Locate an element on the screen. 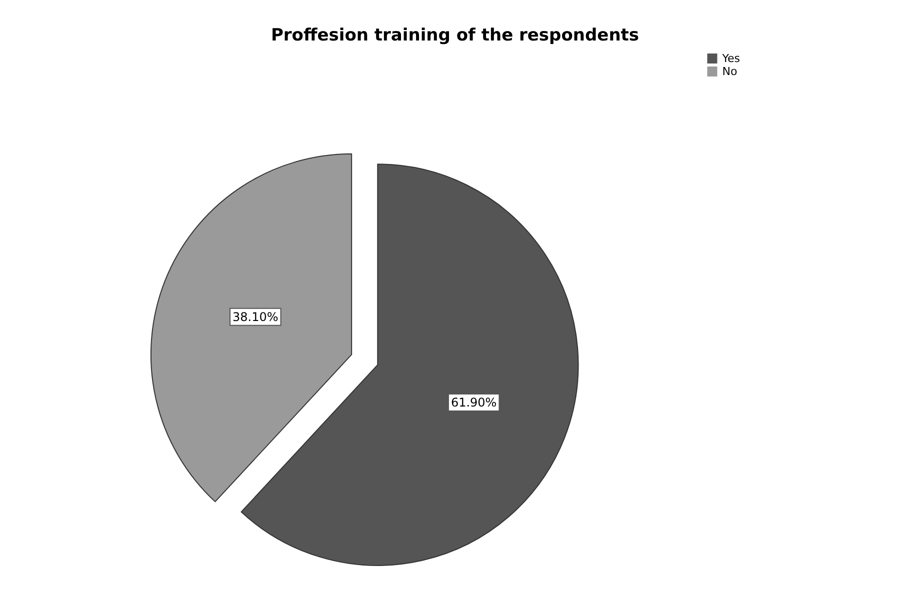 The height and width of the screenshot is (608, 910). data-label: 38.10% is located at coordinates (255, 317).